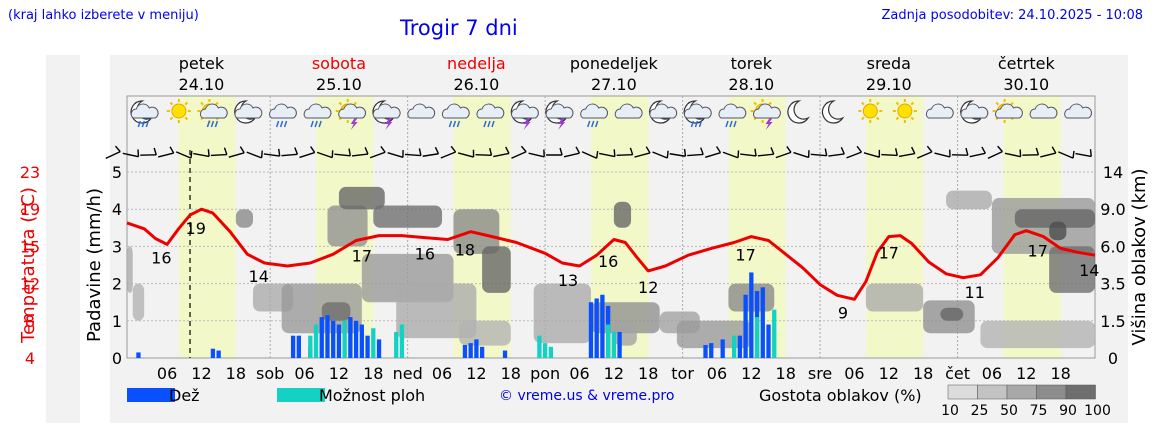 This screenshot has width=1152, height=443. Describe the element at coordinates (682, 373) in the screenshot. I see `x-tick-label: tor` at that location.